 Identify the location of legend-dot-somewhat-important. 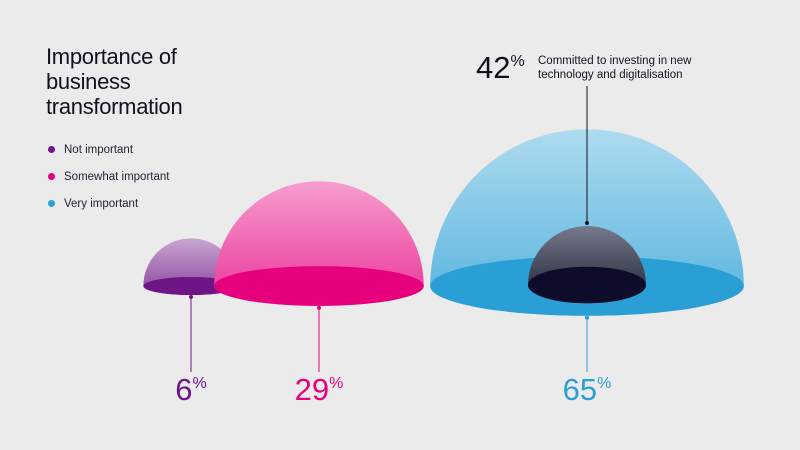
(51, 176).